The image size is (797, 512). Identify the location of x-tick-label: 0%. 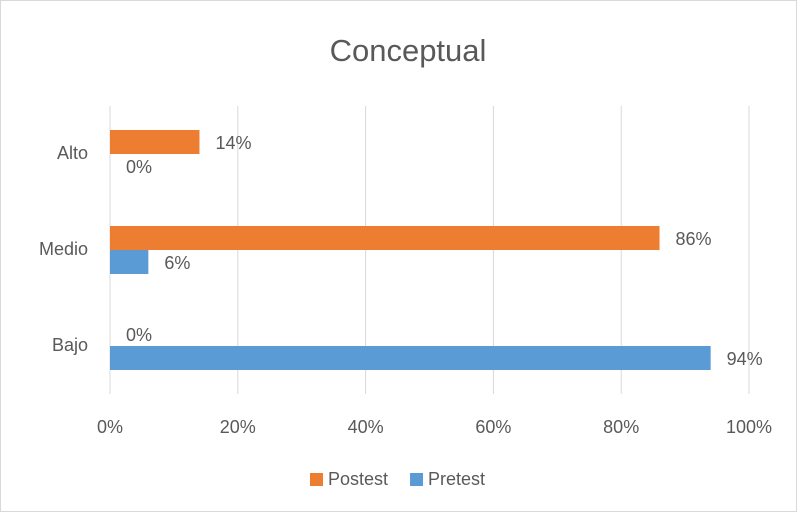
(110, 427).